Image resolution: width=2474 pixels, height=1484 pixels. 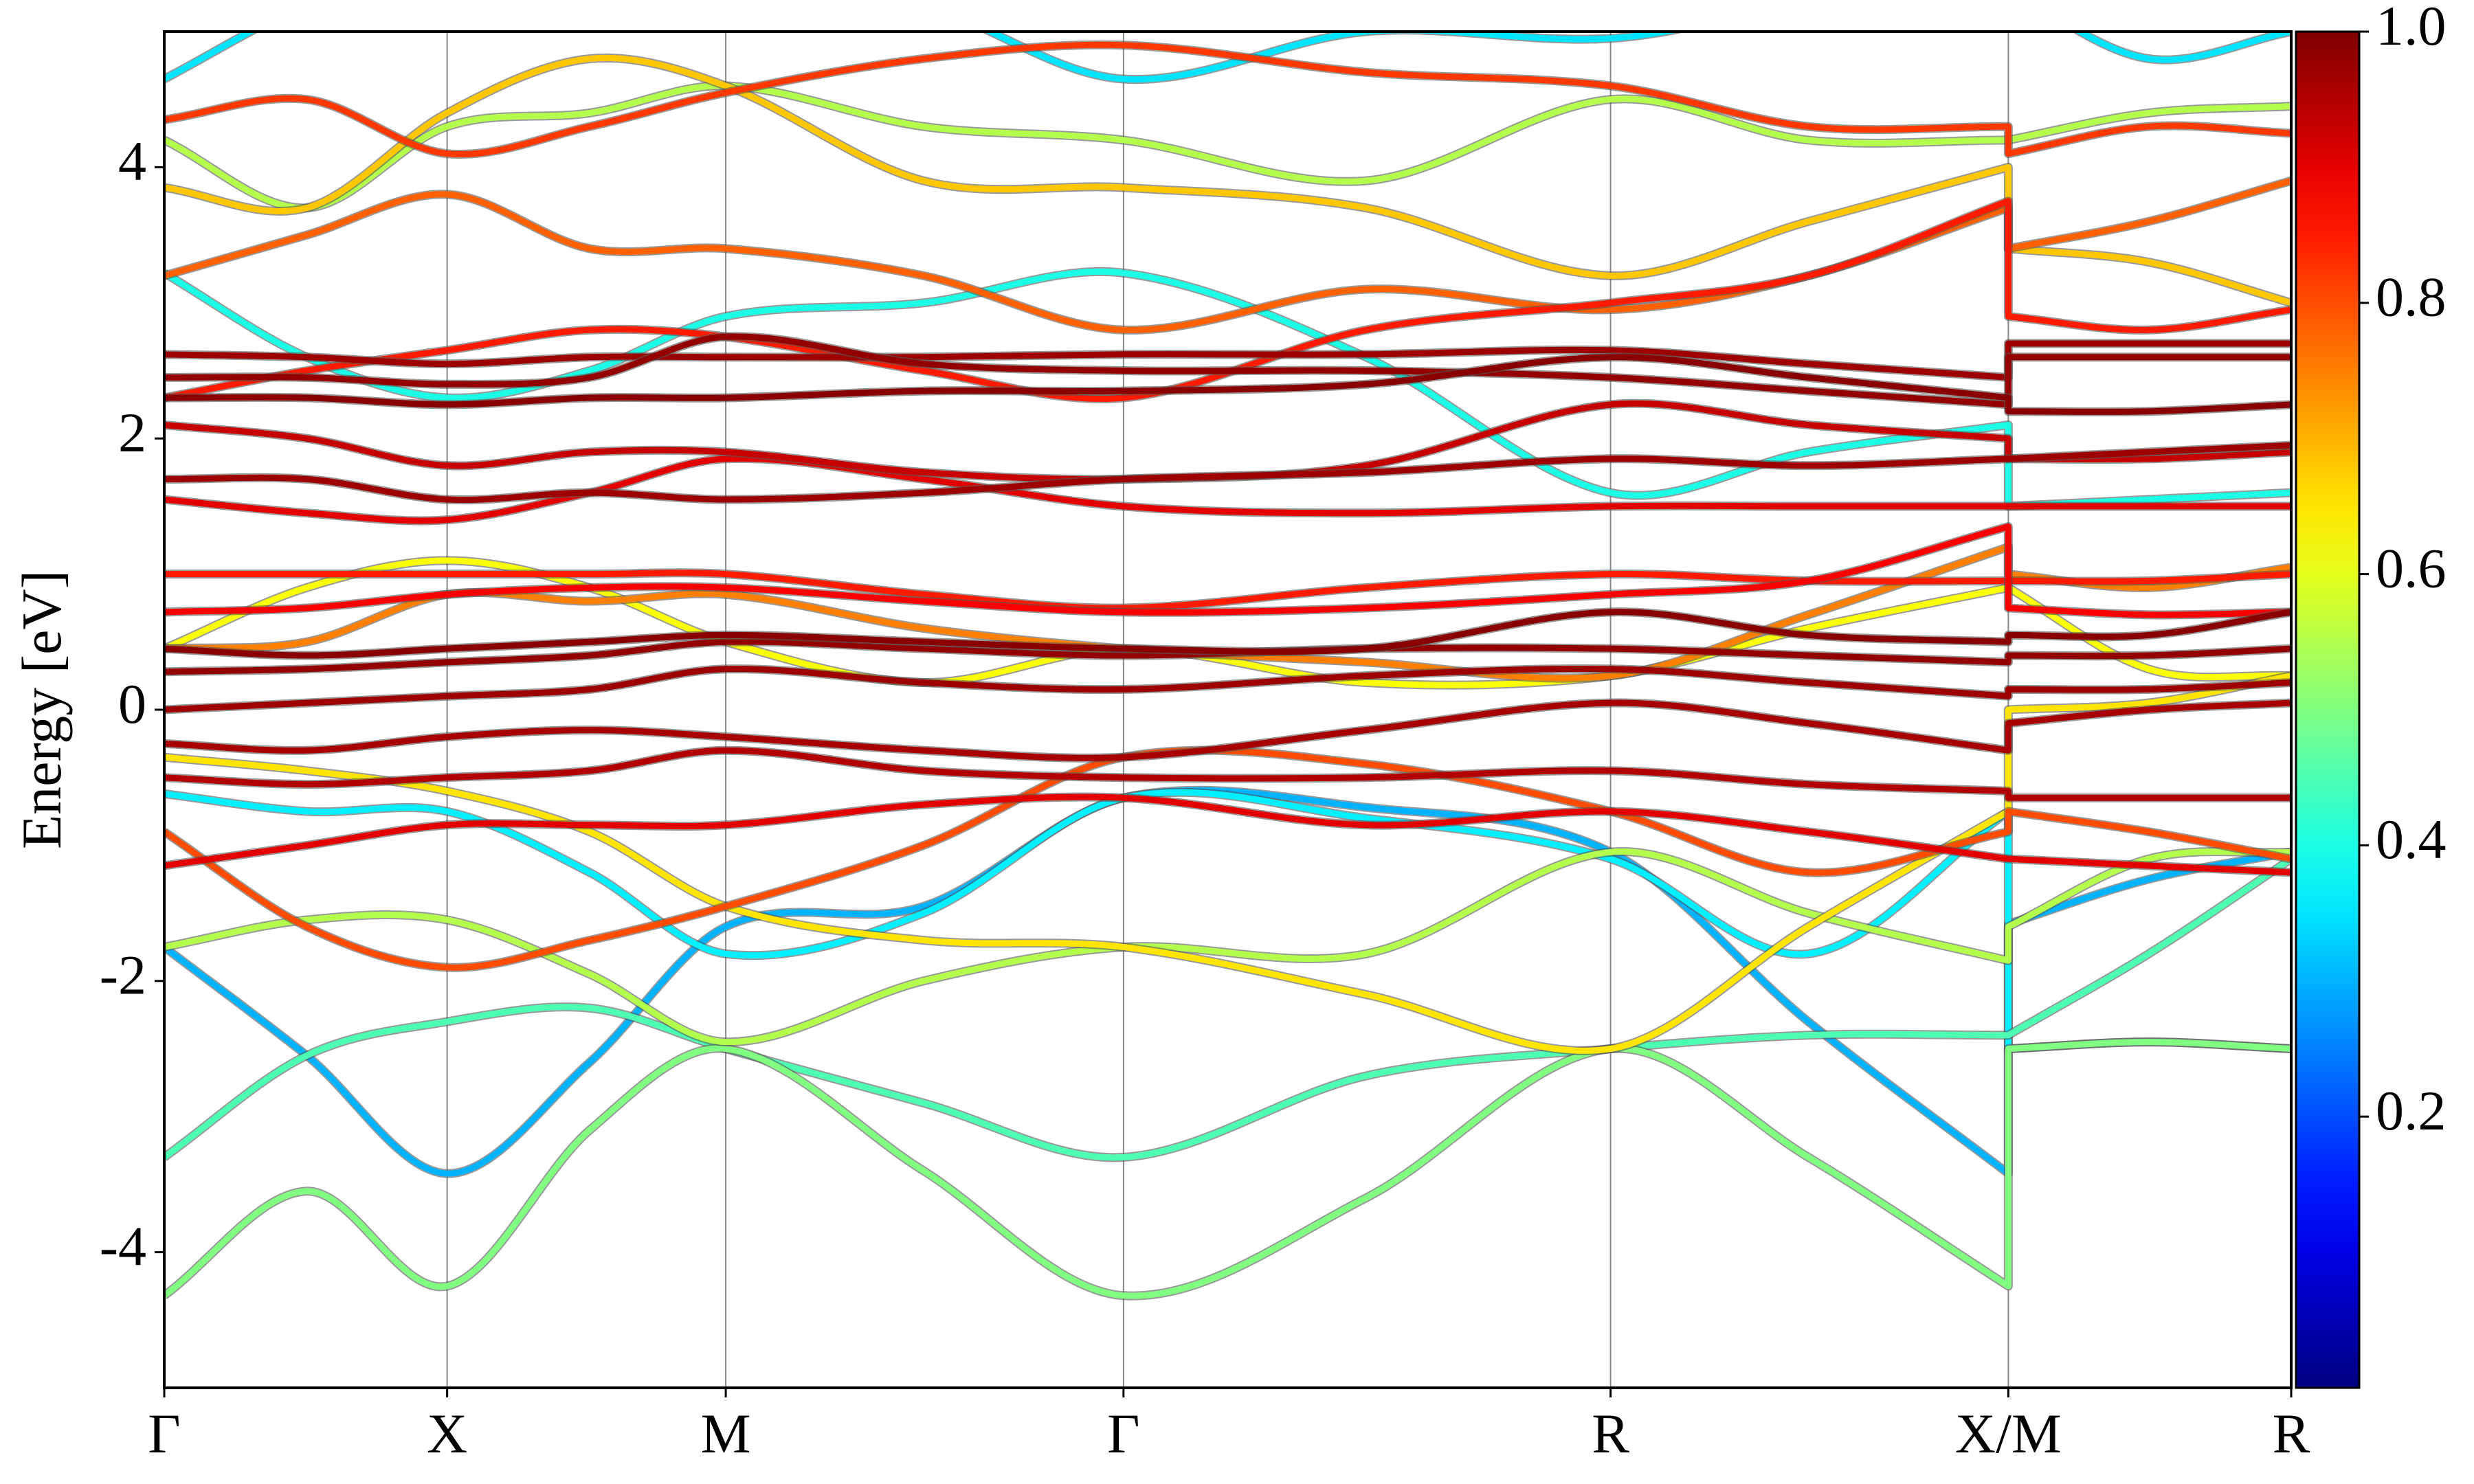 What do you see at coordinates (132, 161) in the screenshot?
I see `y-tick-label: 4` at bounding box center [132, 161].